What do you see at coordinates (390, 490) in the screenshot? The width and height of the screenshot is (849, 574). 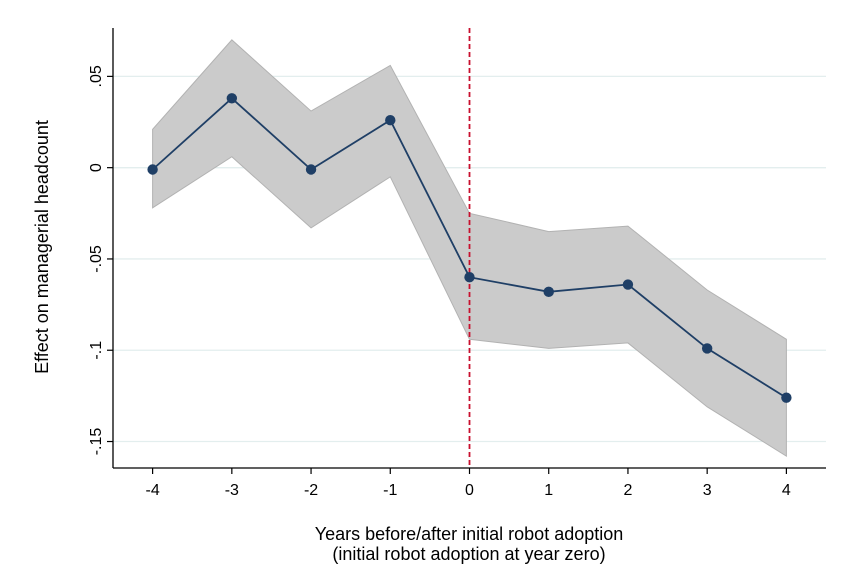 I see `x-tick-label: -1` at bounding box center [390, 490].